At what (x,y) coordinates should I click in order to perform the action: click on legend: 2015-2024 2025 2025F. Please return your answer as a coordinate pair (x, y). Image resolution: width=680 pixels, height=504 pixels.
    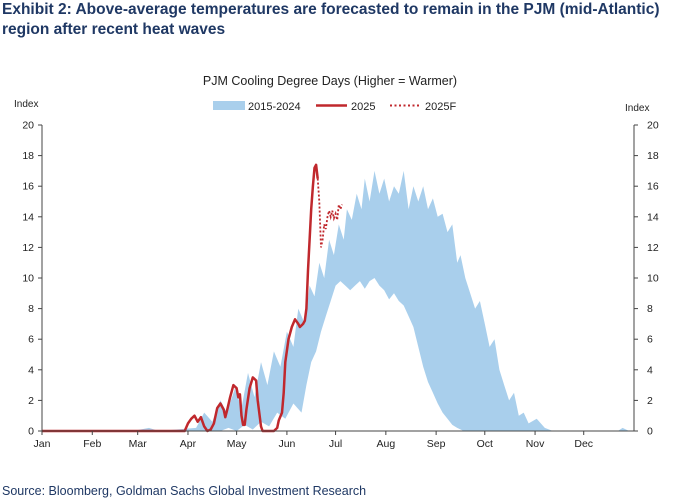
    Looking at the image, I should click on (334, 107).